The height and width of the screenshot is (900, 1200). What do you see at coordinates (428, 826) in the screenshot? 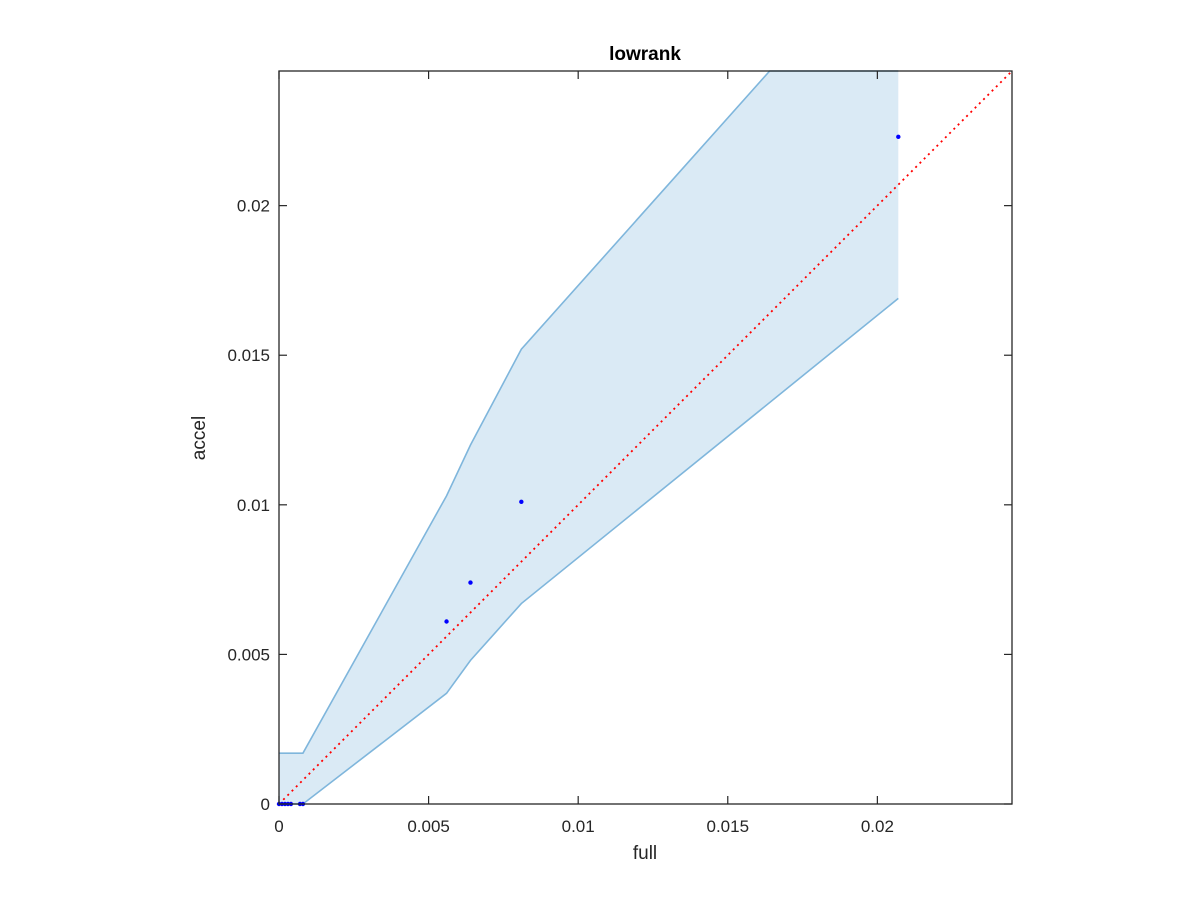
I see `x-tick-label: 0.005` at bounding box center [428, 826].